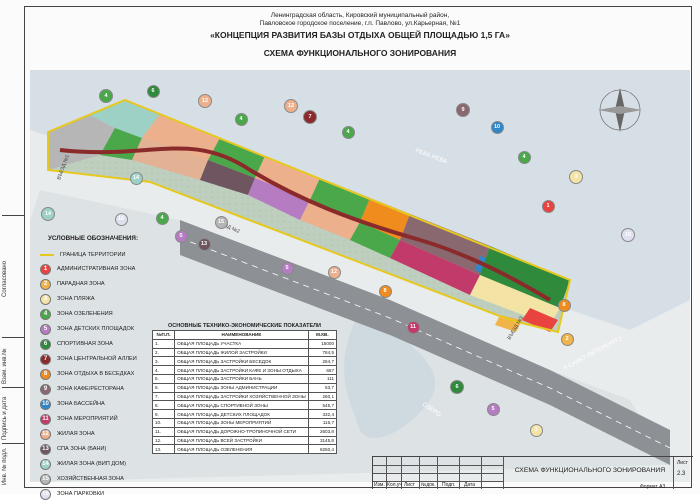 This screenshot has height=501, width=700. I want to click on stamp-sheet-label: Лист, so click(682, 463).